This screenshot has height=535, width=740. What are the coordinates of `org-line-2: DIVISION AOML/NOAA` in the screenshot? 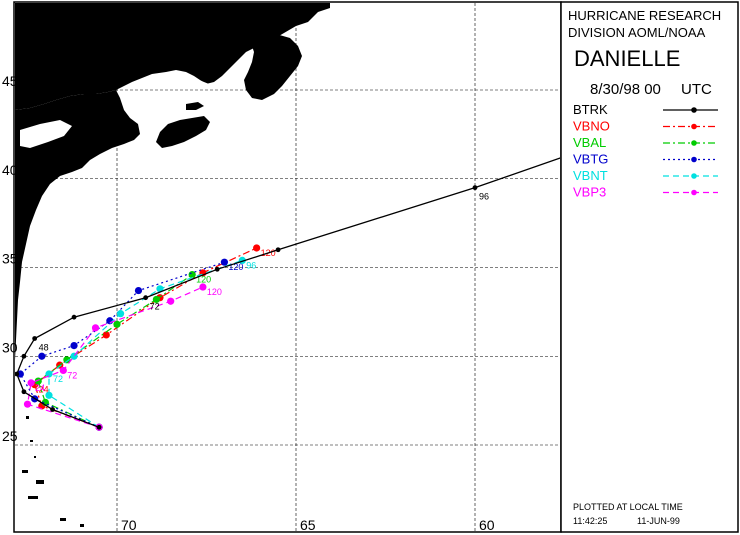 It's located at (637, 32).